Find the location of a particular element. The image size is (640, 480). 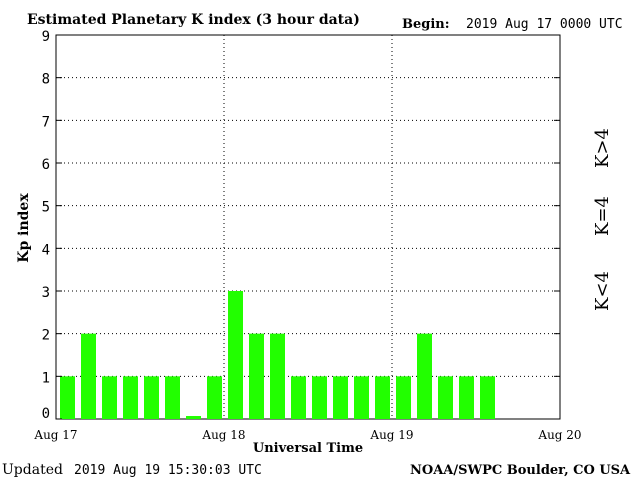

y-tick-label: 4 is located at coordinates (46, 250).